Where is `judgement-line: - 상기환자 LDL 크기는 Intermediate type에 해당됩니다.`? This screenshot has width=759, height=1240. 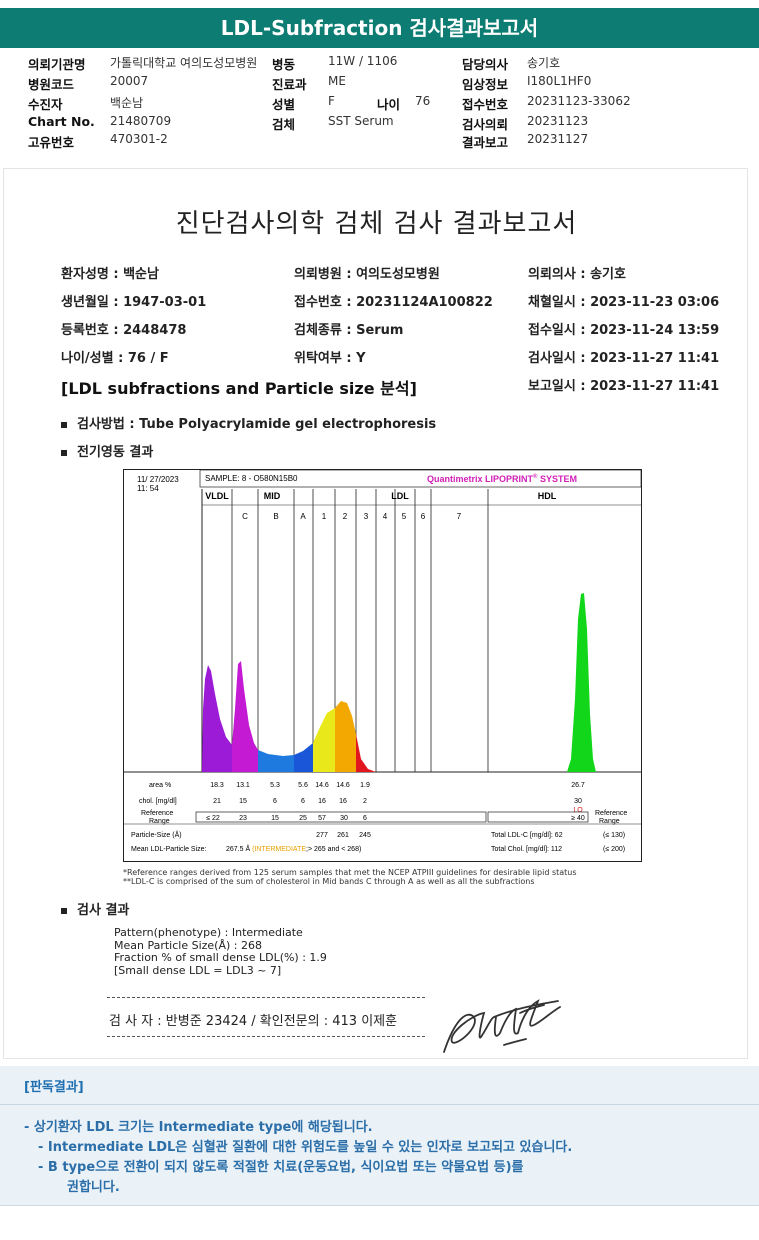
judgement-line: - 상기환자 LDL 크기는 Intermediate type에 해당됩니다. is located at coordinates (198, 1127).